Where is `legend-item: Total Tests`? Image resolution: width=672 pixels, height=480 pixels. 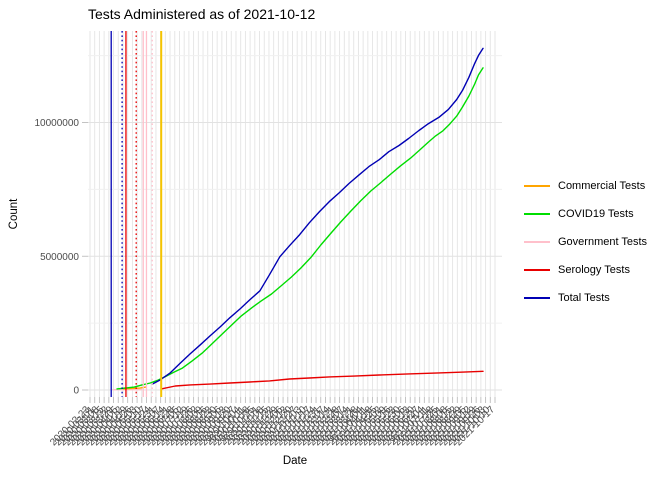 legend-item: Total Tests is located at coordinates (597, 298).